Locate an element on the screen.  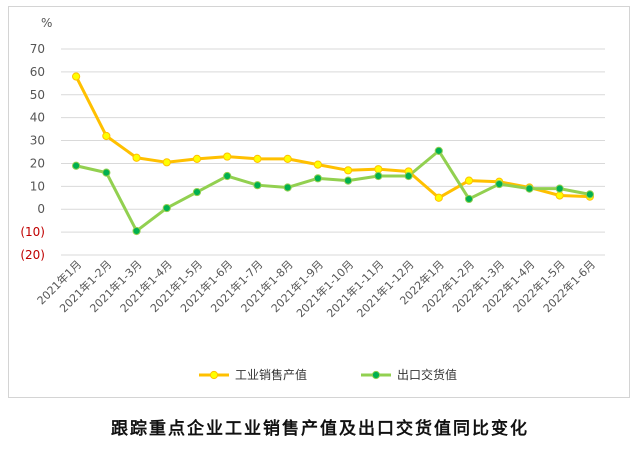
x-tick-label: 2022年1-3月 is located at coordinates (478, 286).